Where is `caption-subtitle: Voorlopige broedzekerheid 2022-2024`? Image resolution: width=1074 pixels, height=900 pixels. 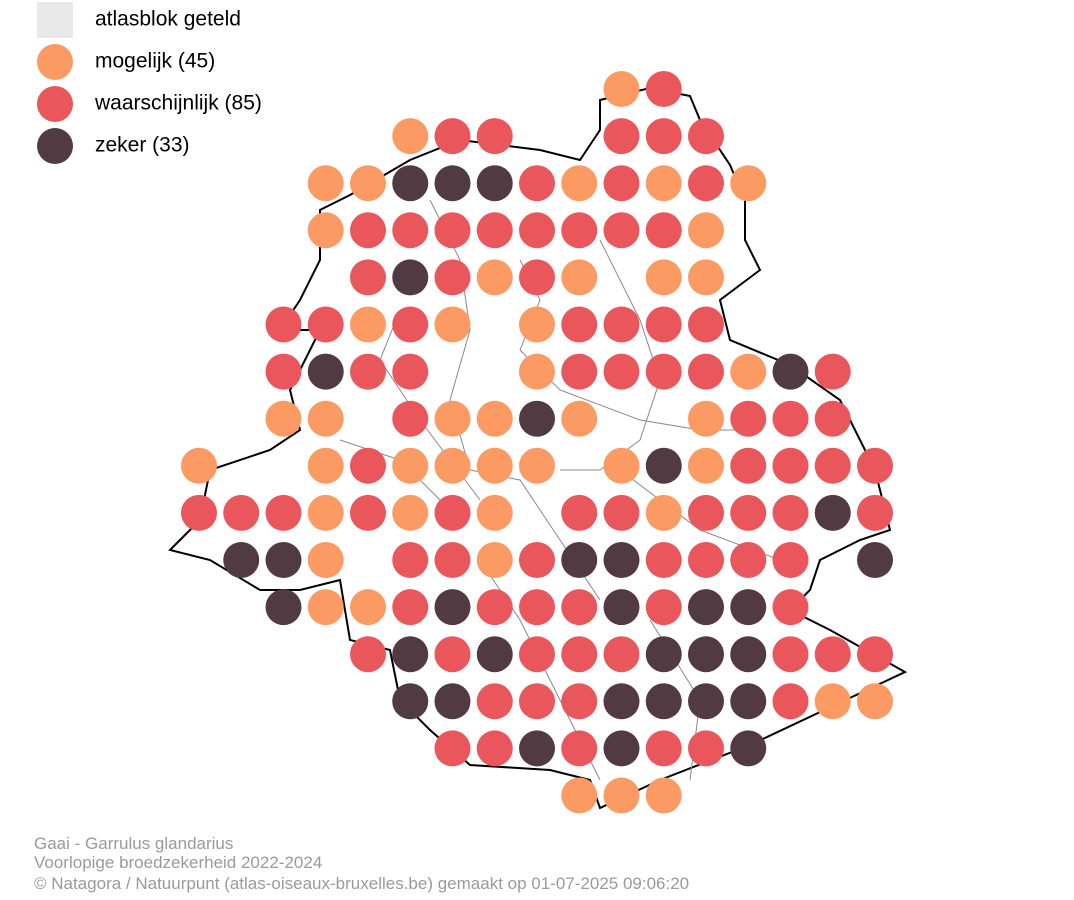
caption-subtitle: Voorlopige broedzekerheid 2022-2024 is located at coordinates (178, 862).